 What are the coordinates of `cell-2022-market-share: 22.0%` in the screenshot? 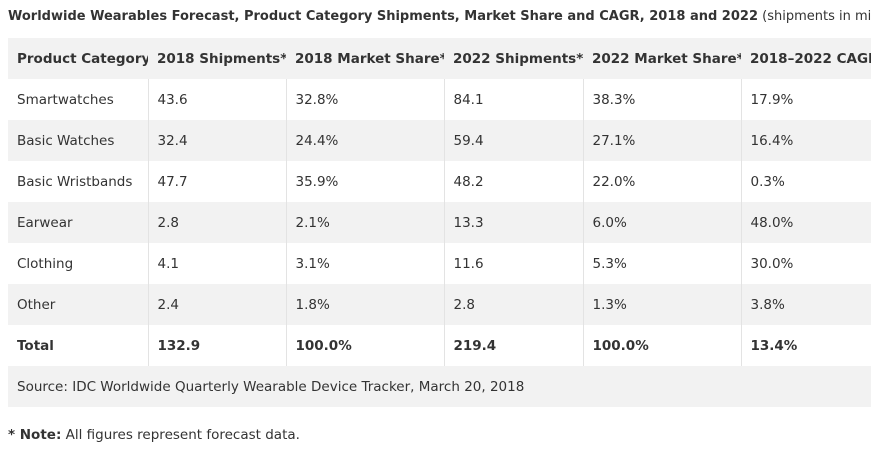 It's located at (661, 181).